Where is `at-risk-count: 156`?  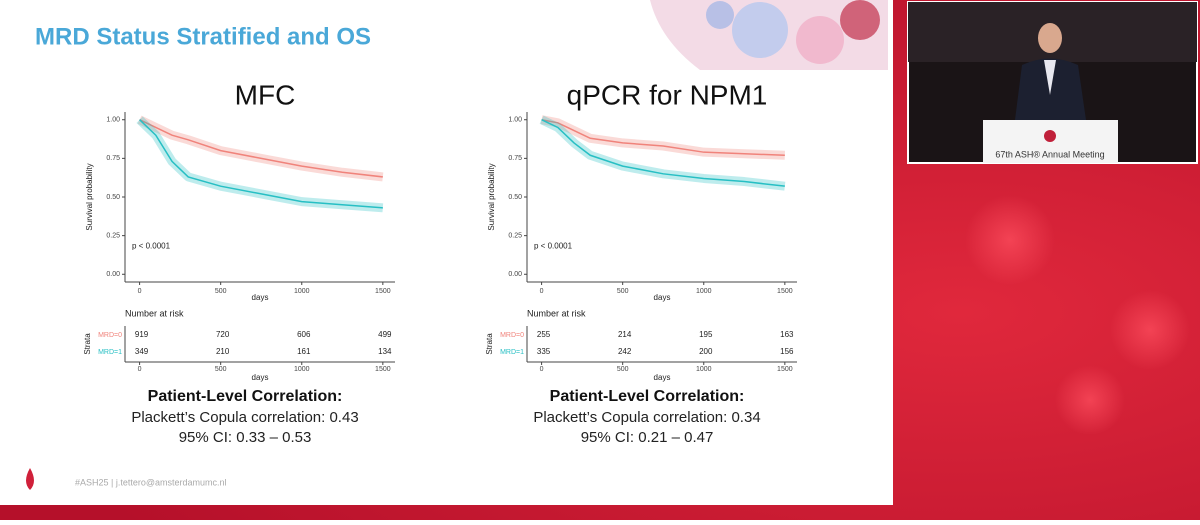 at-risk-count: 156 is located at coordinates (787, 351).